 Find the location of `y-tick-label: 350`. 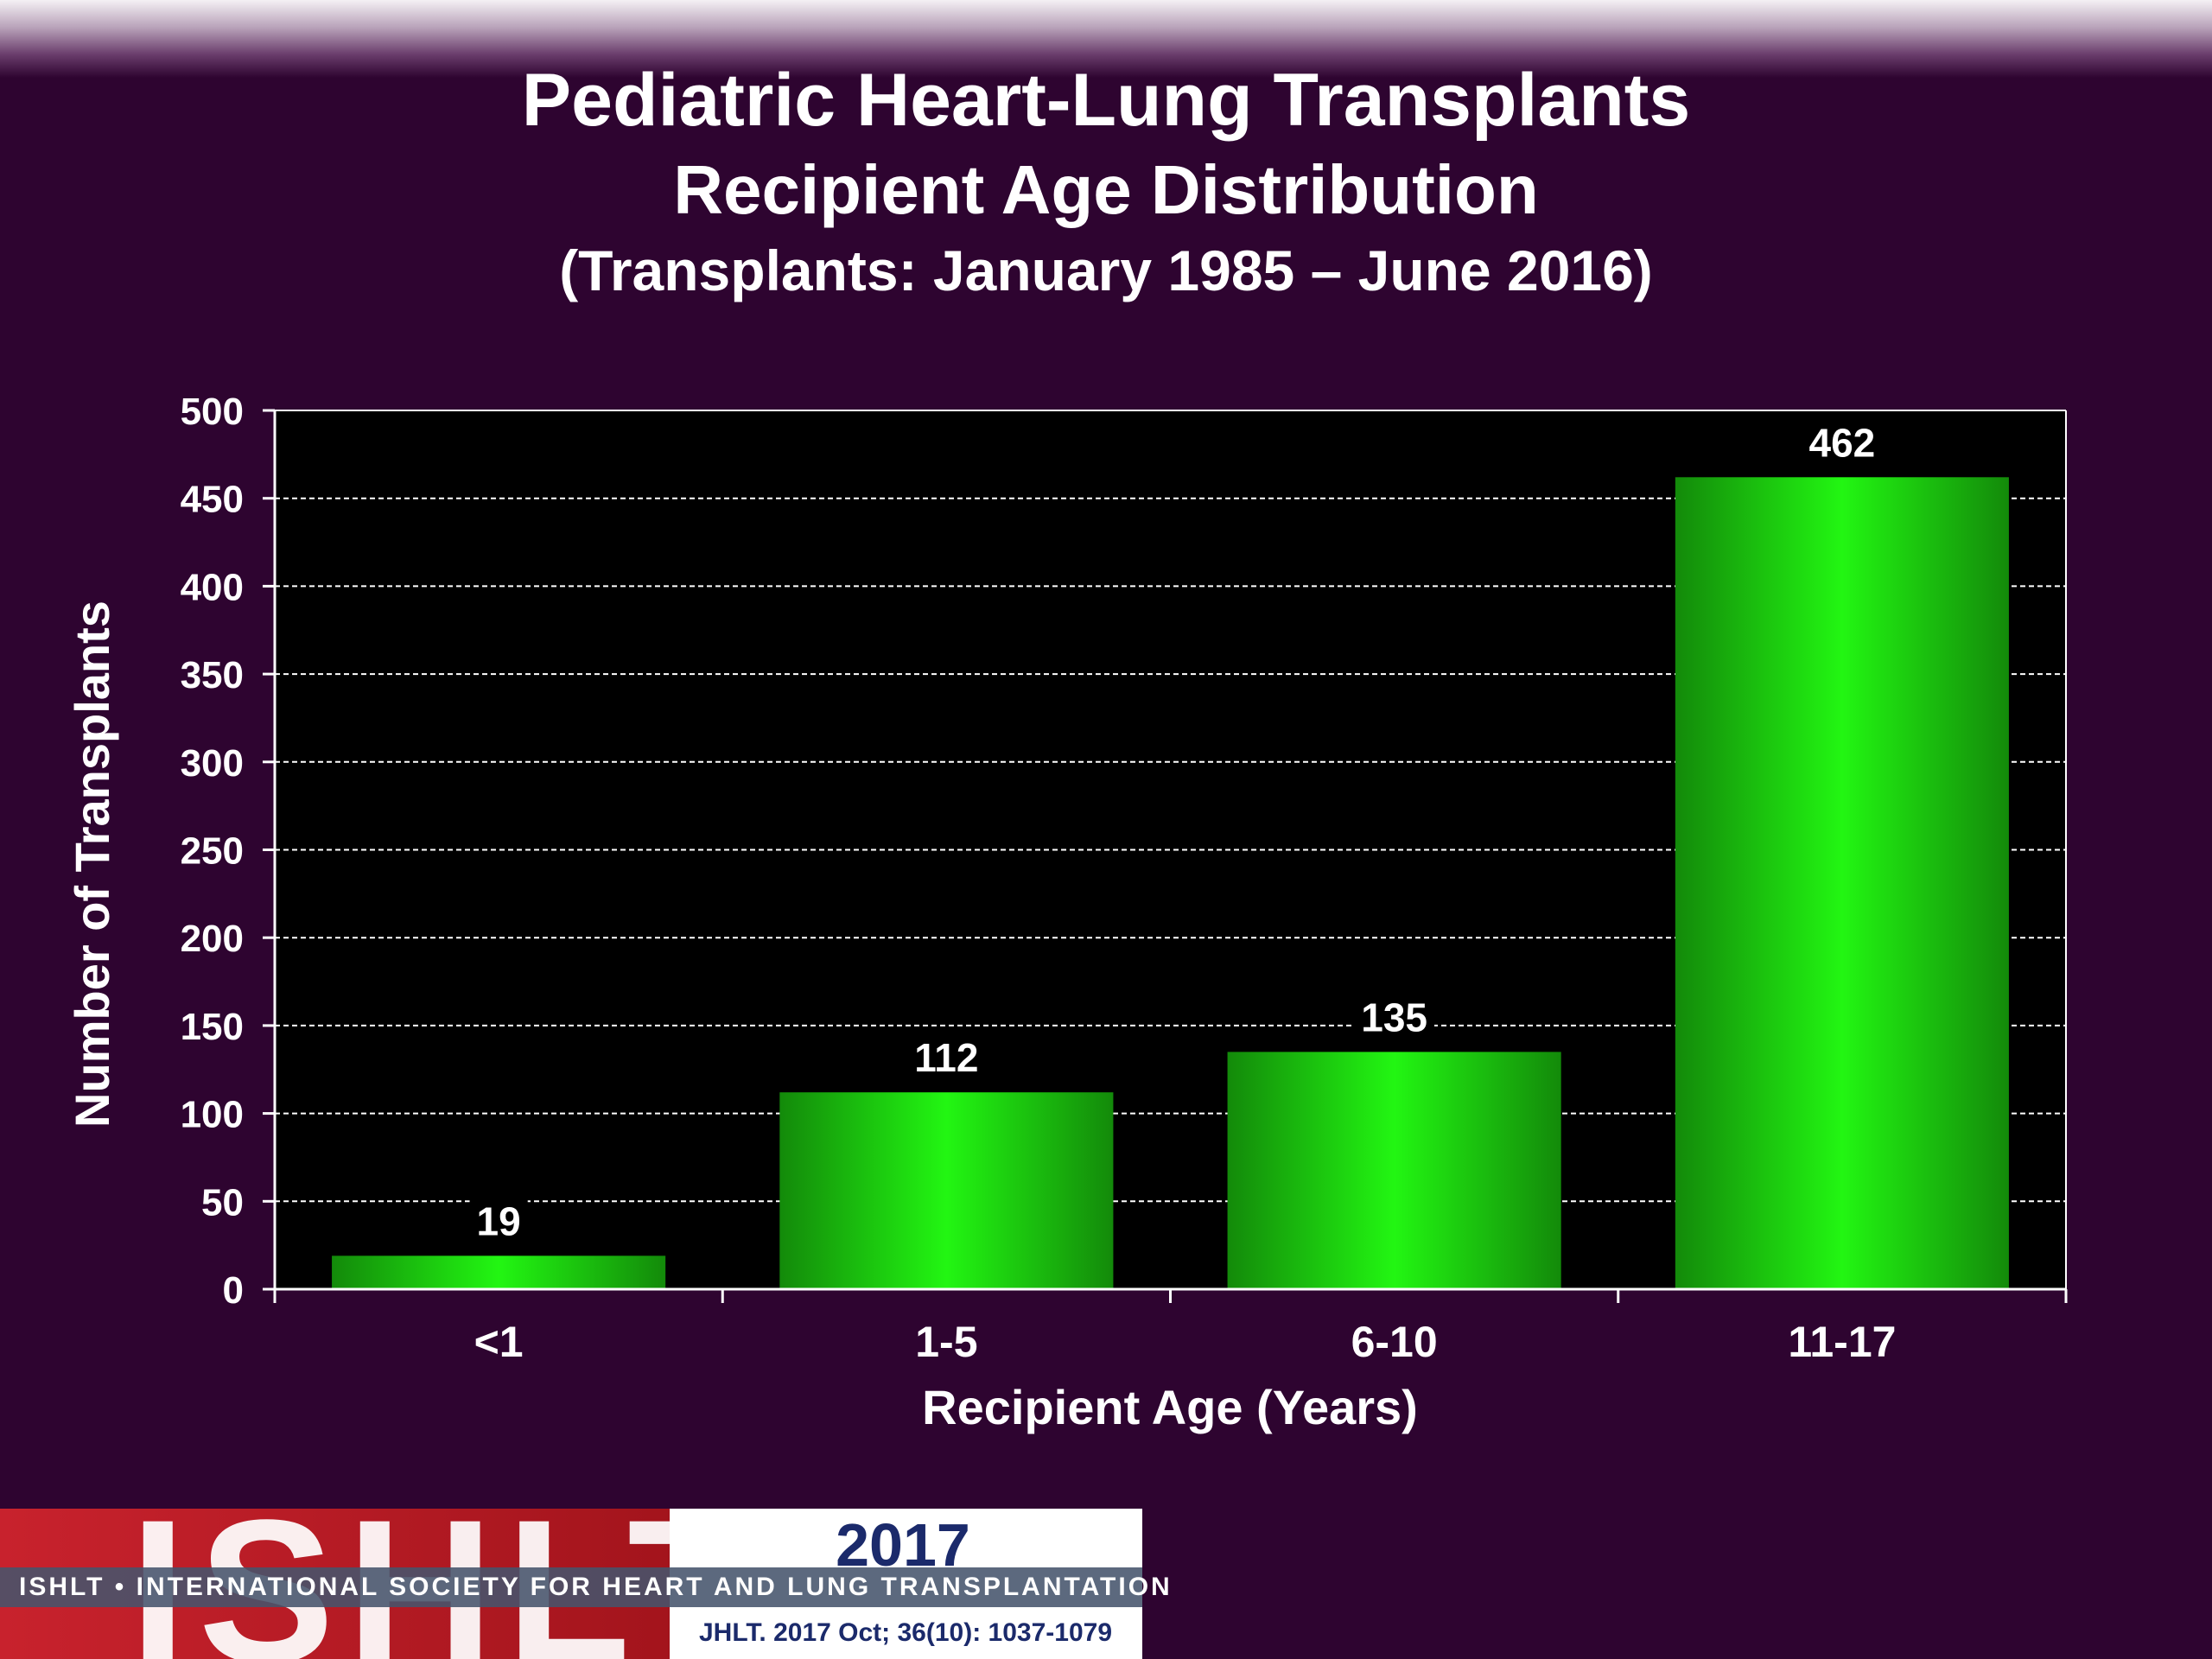

y-tick-label: 350 is located at coordinates (212, 675).